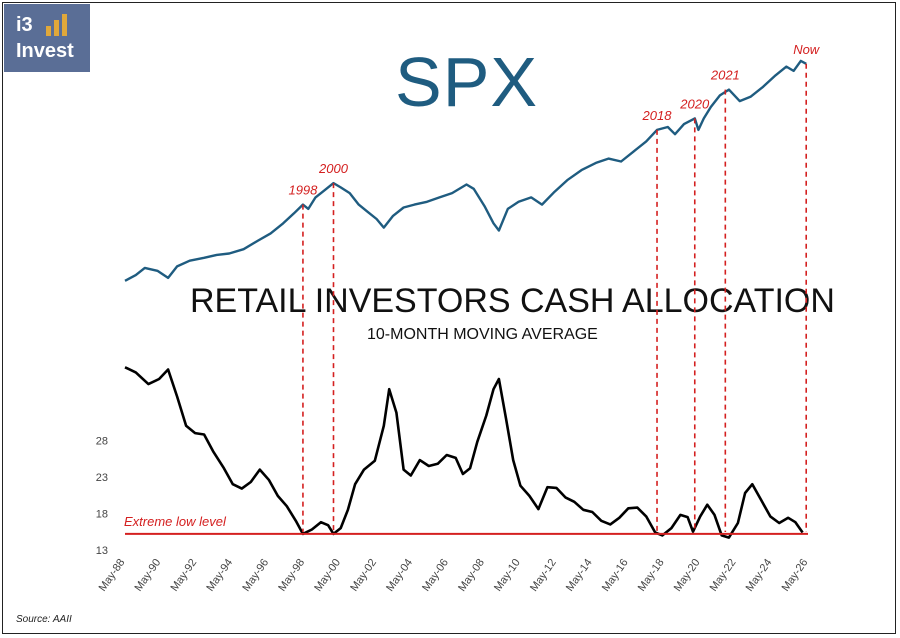 The image size is (900, 638). I want to click on x-tick-label: May-98, so click(291, 575).